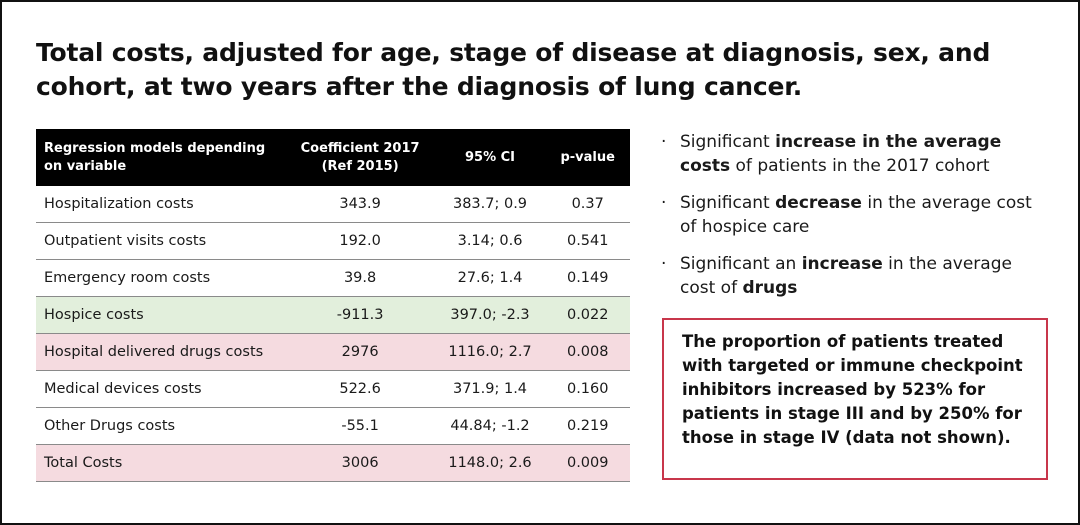  What do you see at coordinates (161, 315) in the screenshot?
I see `cell-variable: Hospice costs` at bounding box center [161, 315].